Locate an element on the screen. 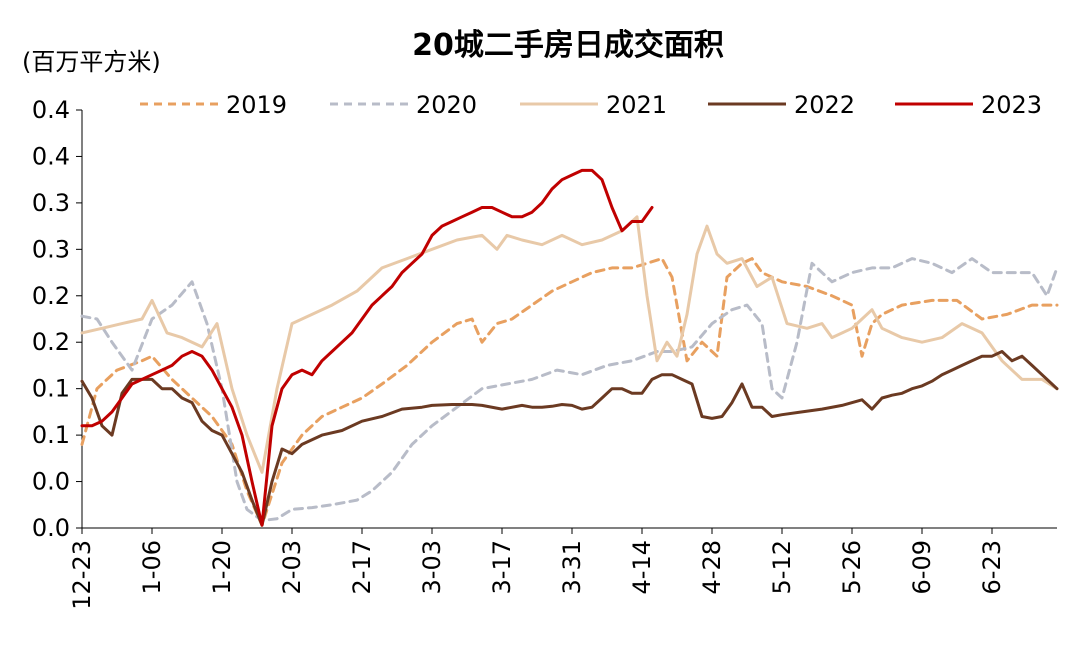  x-tick-label: 1-06 is located at coordinates (152, 567).